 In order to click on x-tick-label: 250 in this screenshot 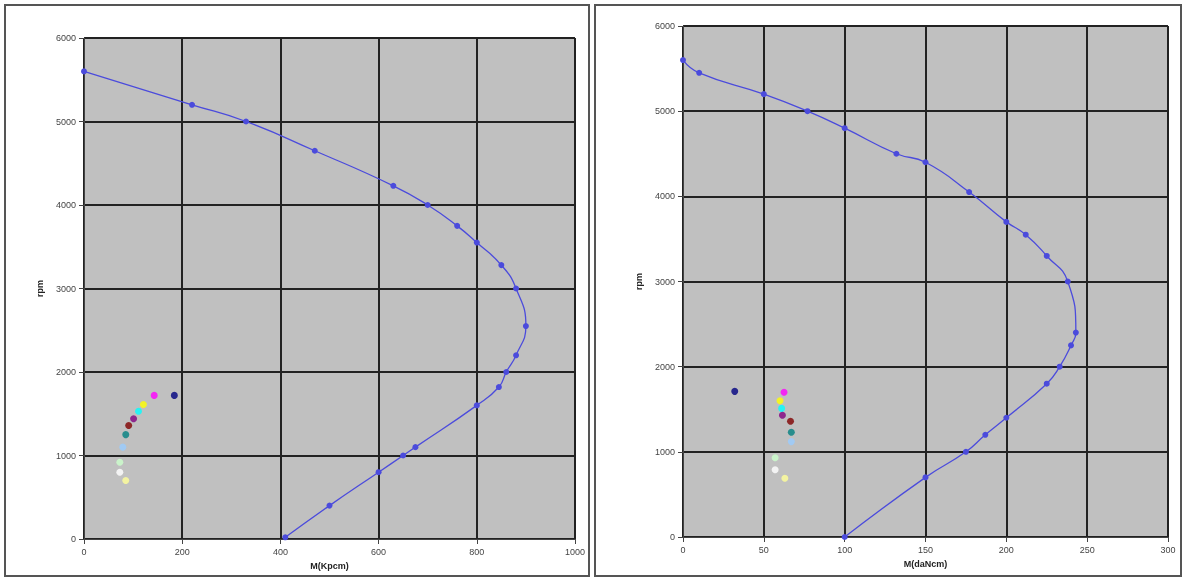, I will do `click(1087, 549)`.